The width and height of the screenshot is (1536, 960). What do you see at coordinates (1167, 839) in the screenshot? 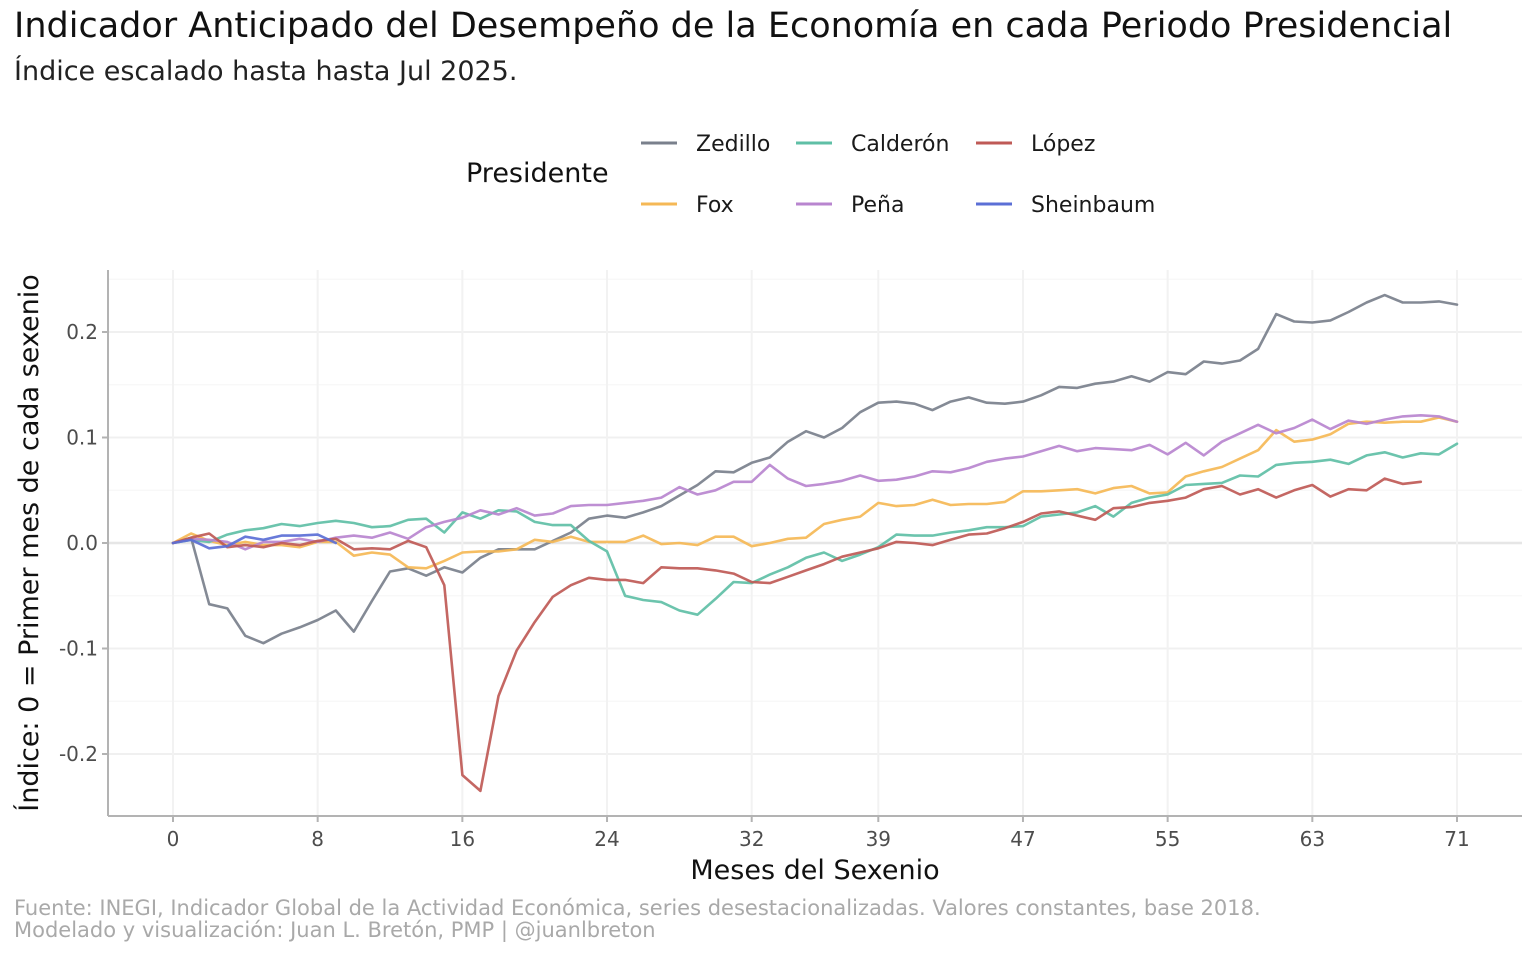
I see `x-tick-label: 55` at bounding box center [1167, 839].